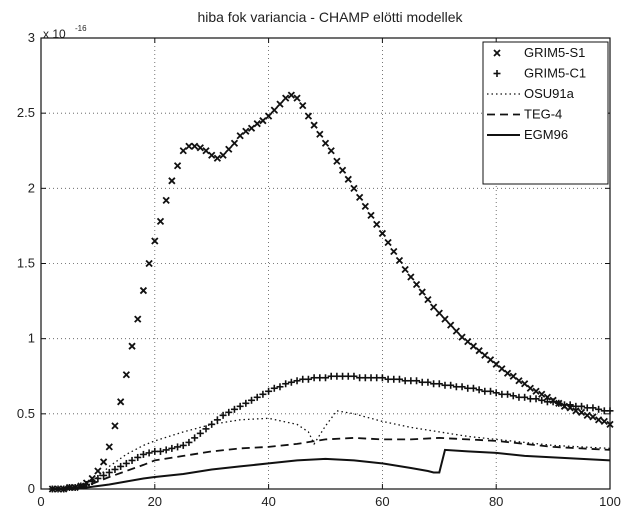 The width and height of the screenshot is (639, 517). I want to click on legend-label: OSU91a, so click(549, 93).